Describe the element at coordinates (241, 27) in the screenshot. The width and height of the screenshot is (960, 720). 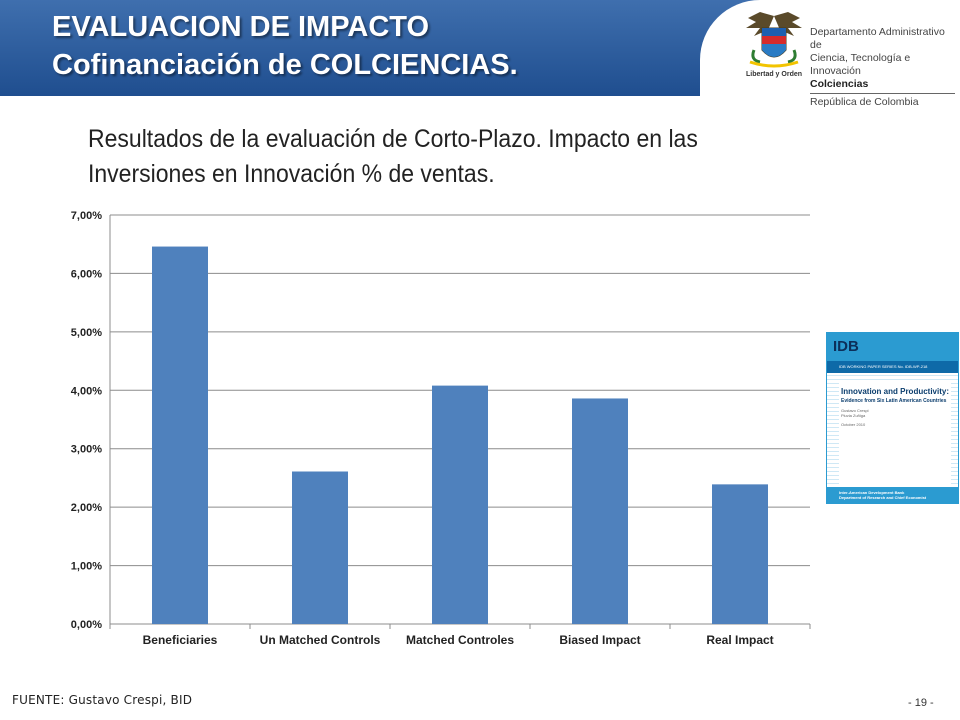
I see `title-line-1: EVALUACION DE IMPACTO` at that location.